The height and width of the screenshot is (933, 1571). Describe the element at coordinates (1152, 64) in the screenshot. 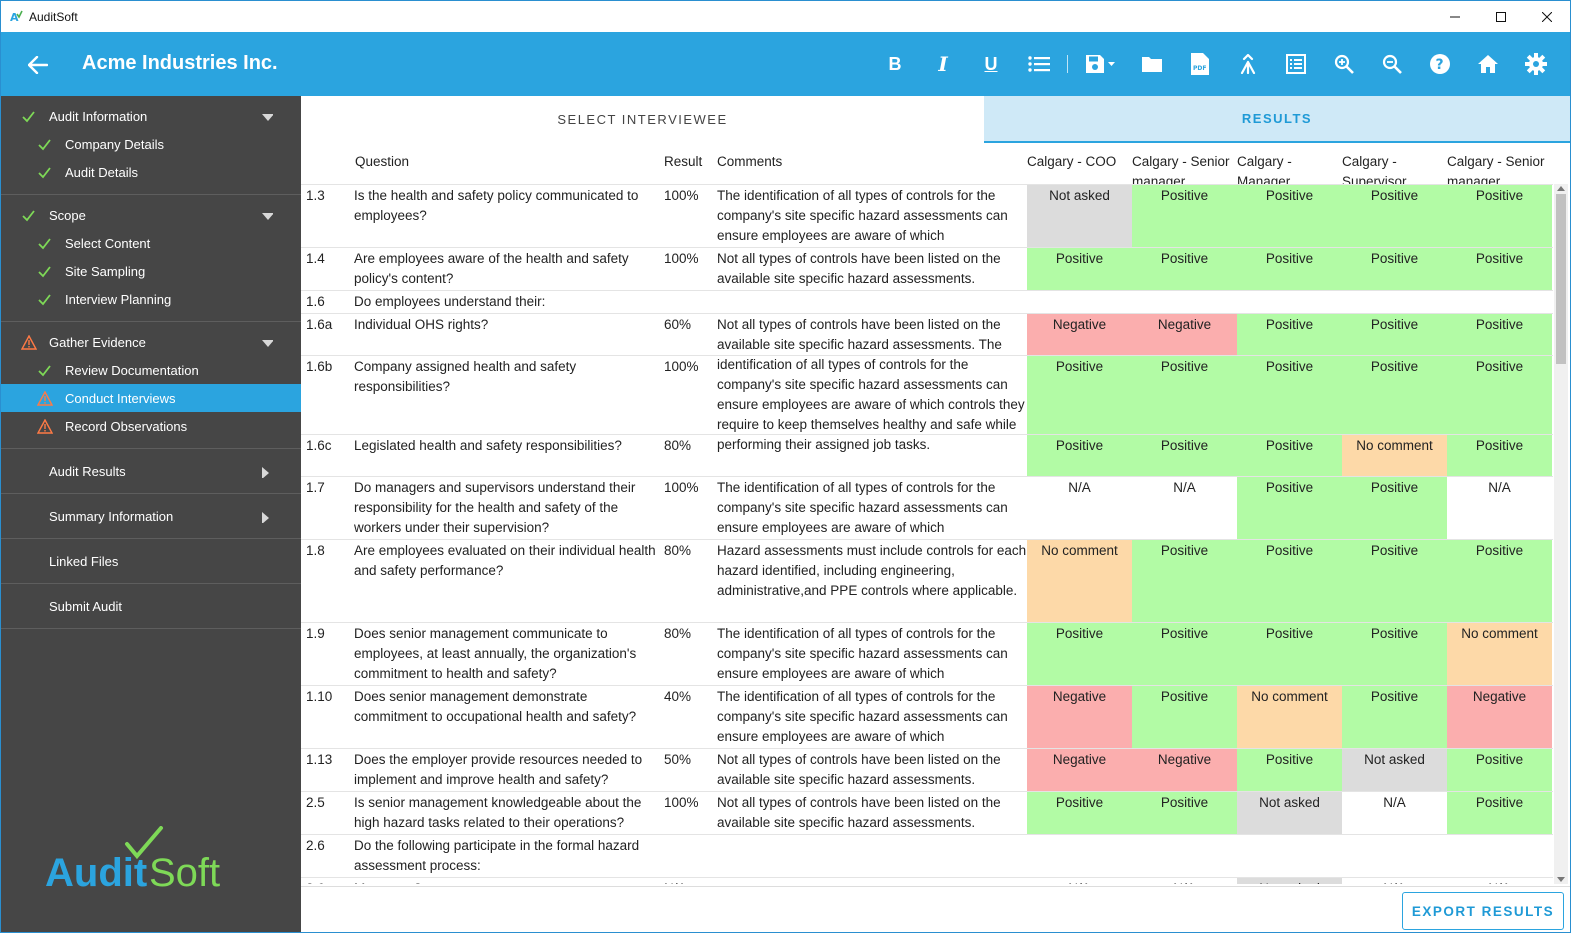

I see `open-folder-button` at that location.